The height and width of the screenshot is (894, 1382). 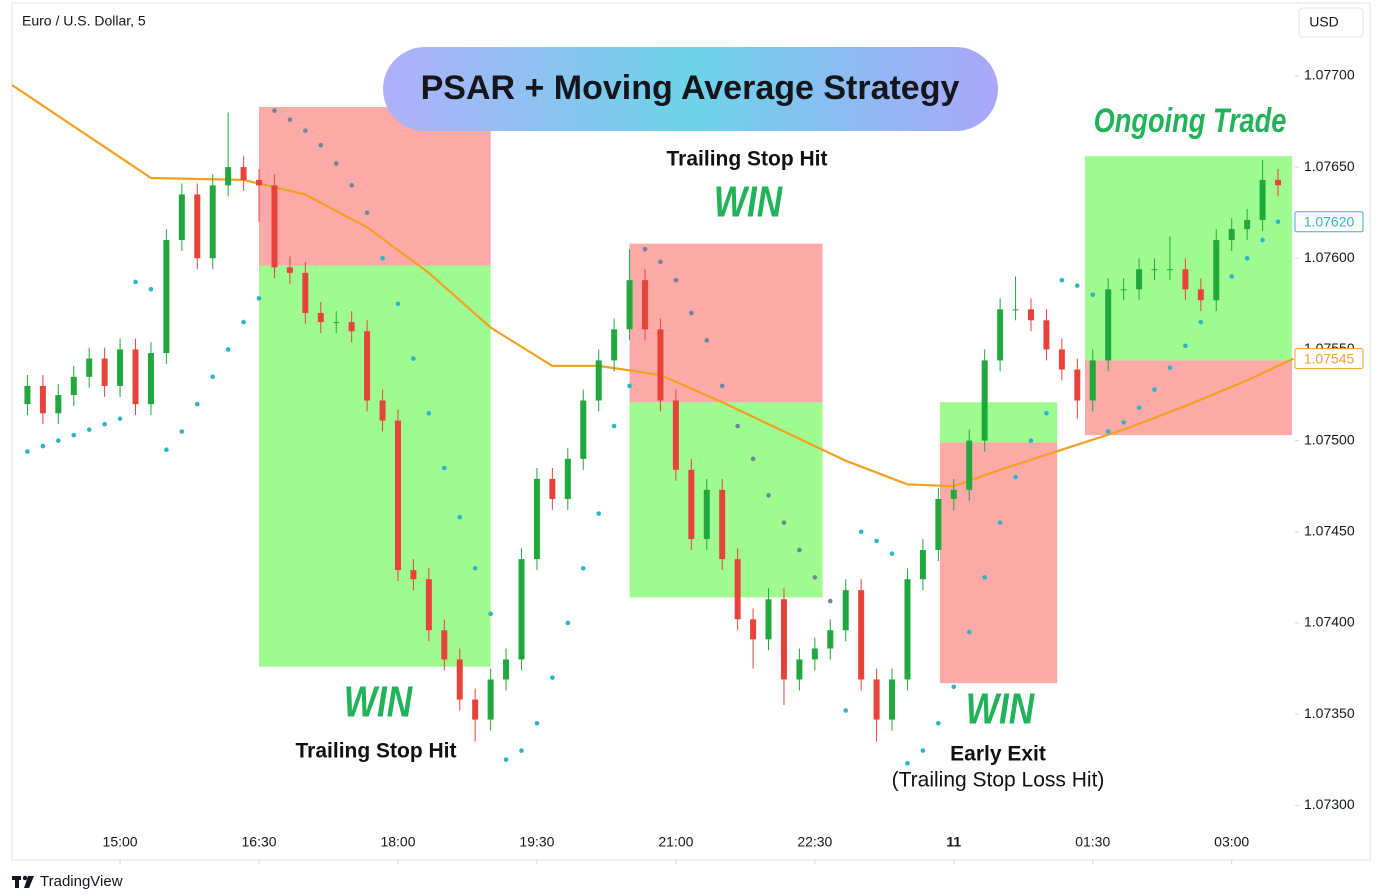 I want to click on annotation: Ongoing Trade, so click(x=1190, y=120).